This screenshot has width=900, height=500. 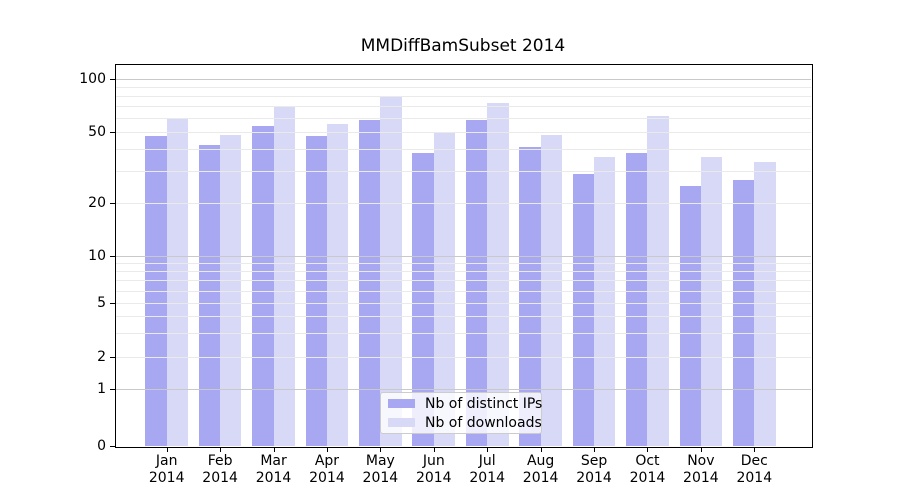 I want to click on y-axis-tick-label: 10, so click(x=97, y=256).